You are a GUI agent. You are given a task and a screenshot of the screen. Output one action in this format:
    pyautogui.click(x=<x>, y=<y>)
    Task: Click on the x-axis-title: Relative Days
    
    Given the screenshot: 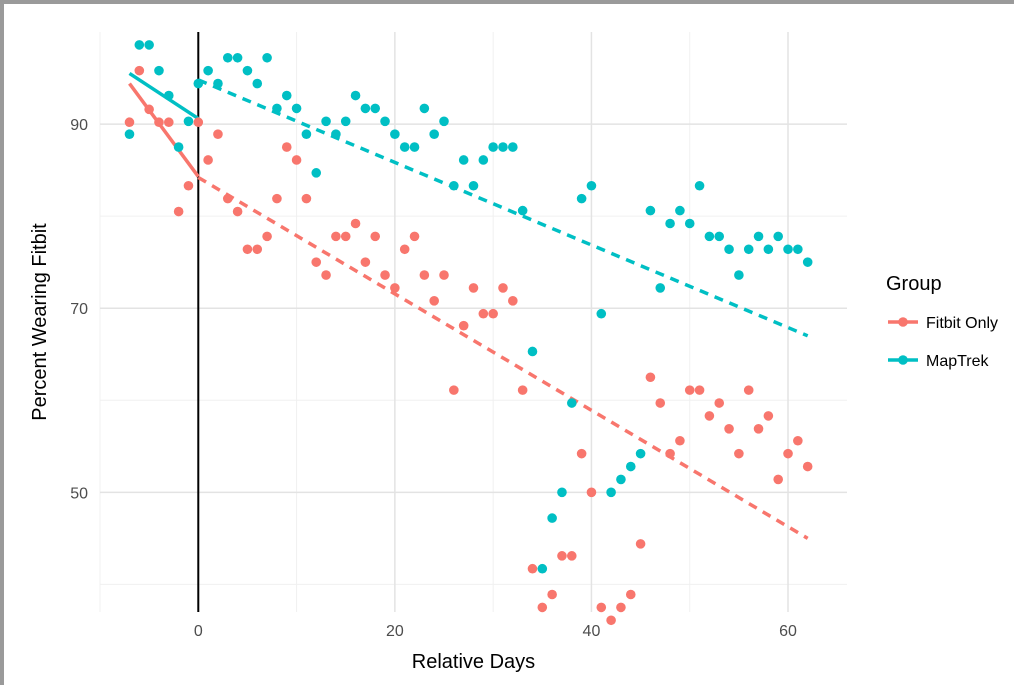 What is the action you would take?
    pyautogui.click(x=473, y=662)
    